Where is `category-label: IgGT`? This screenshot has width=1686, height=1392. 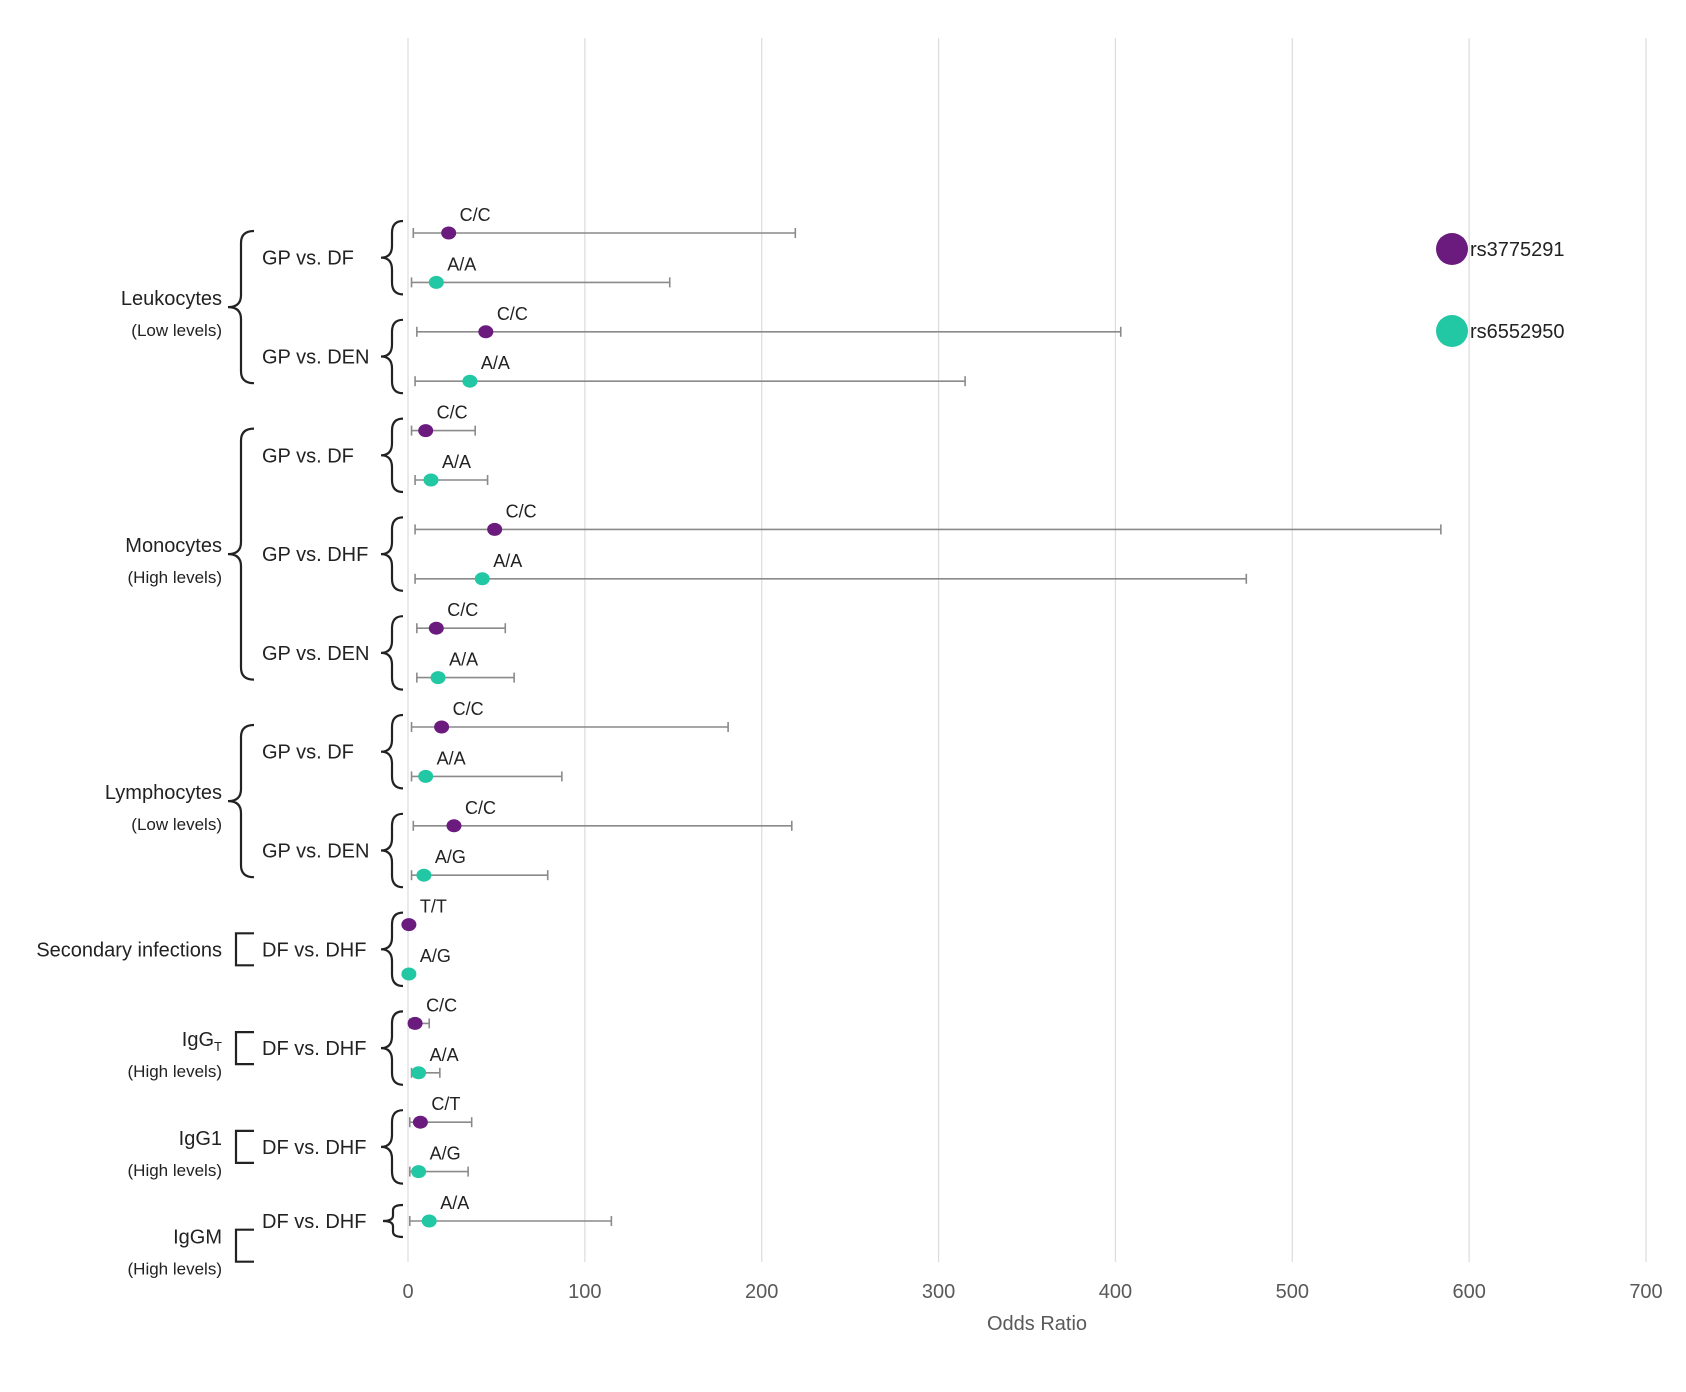
category-label: IgGT is located at coordinates (202, 1041).